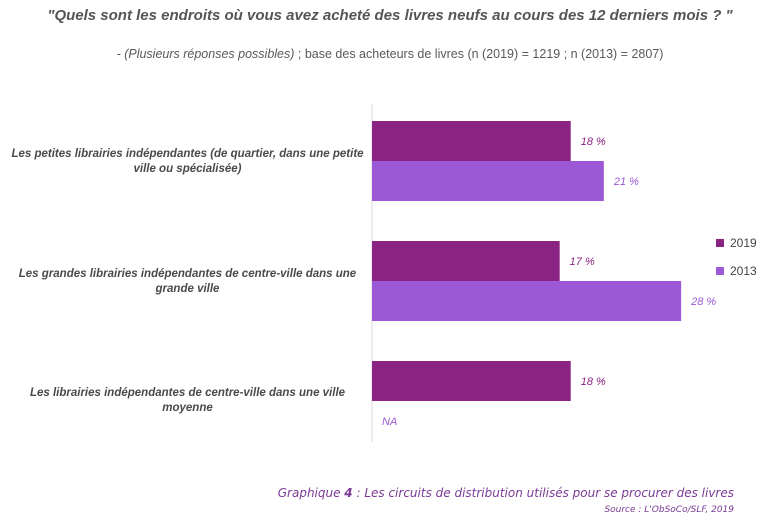 The width and height of the screenshot is (768, 525). Describe the element at coordinates (743, 243) in the screenshot. I see `legend-label-2019: 2019` at that location.